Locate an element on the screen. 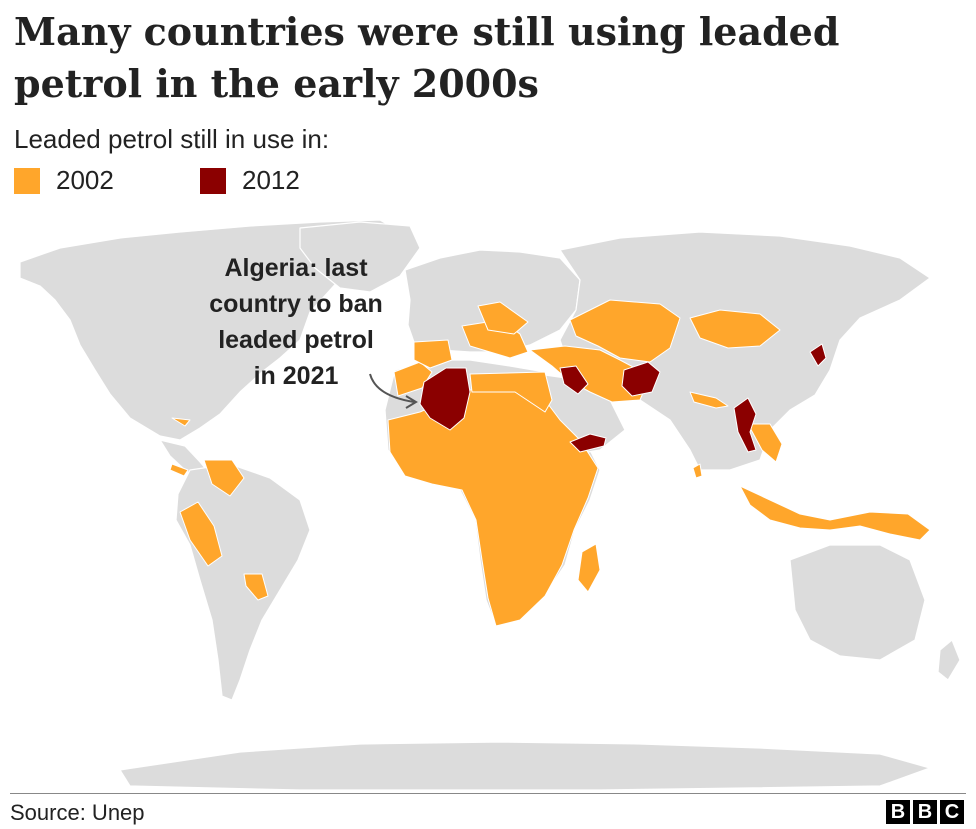 Image resolution: width=976 pixels, height=829 pixels. country-algeria is located at coordinates (445, 399).